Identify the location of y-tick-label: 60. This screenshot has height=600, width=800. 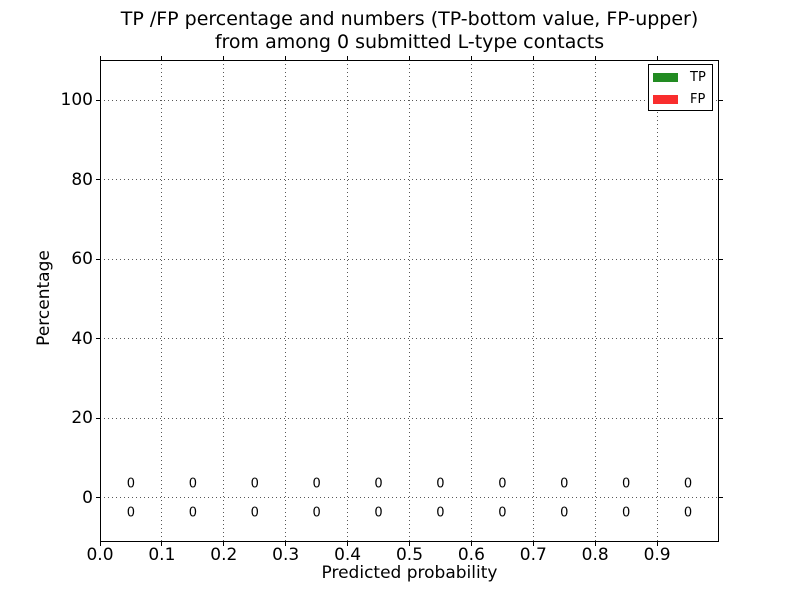
(82, 259).